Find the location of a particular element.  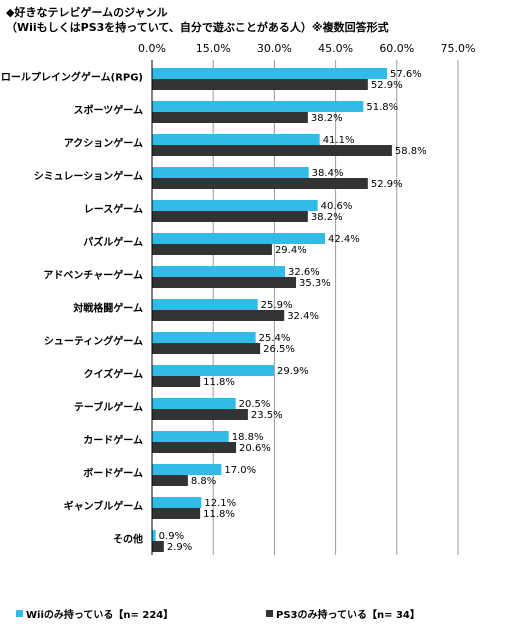

chart-subtitle: （WiiもしくはPS3を持っていて、自分で遊ぶことがある人）※複数回答形式 is located at coordinates (197, 27).